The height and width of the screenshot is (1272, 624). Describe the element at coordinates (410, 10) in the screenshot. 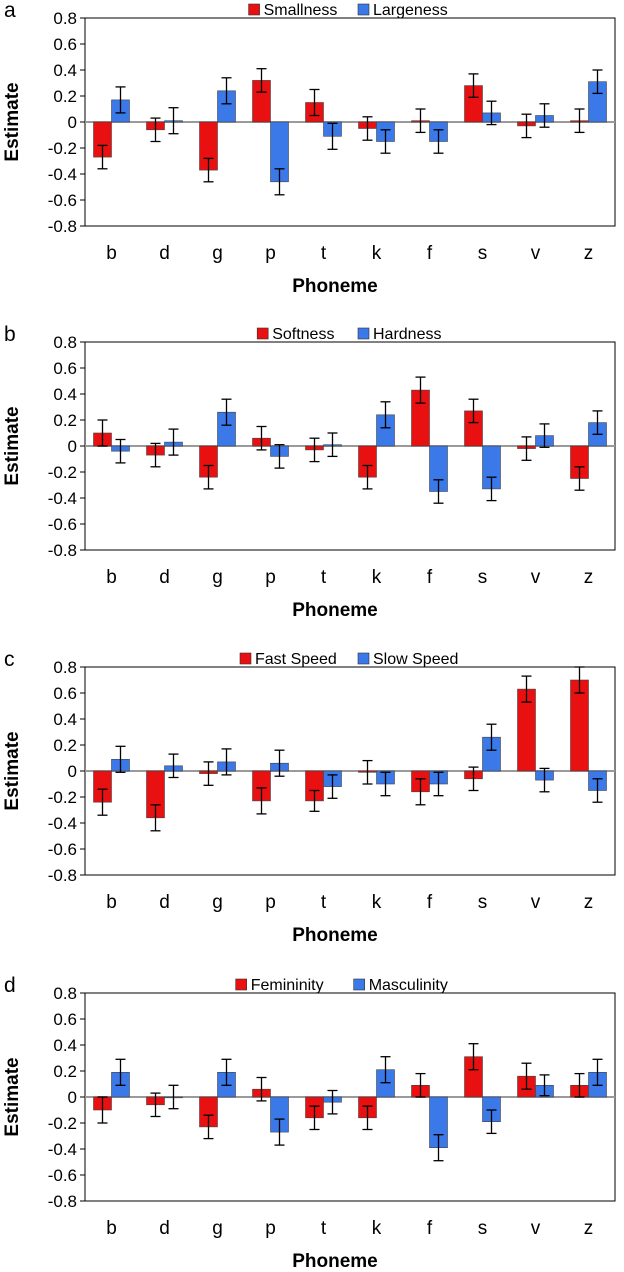

I see `legend-label-1: Largeness` at that location.